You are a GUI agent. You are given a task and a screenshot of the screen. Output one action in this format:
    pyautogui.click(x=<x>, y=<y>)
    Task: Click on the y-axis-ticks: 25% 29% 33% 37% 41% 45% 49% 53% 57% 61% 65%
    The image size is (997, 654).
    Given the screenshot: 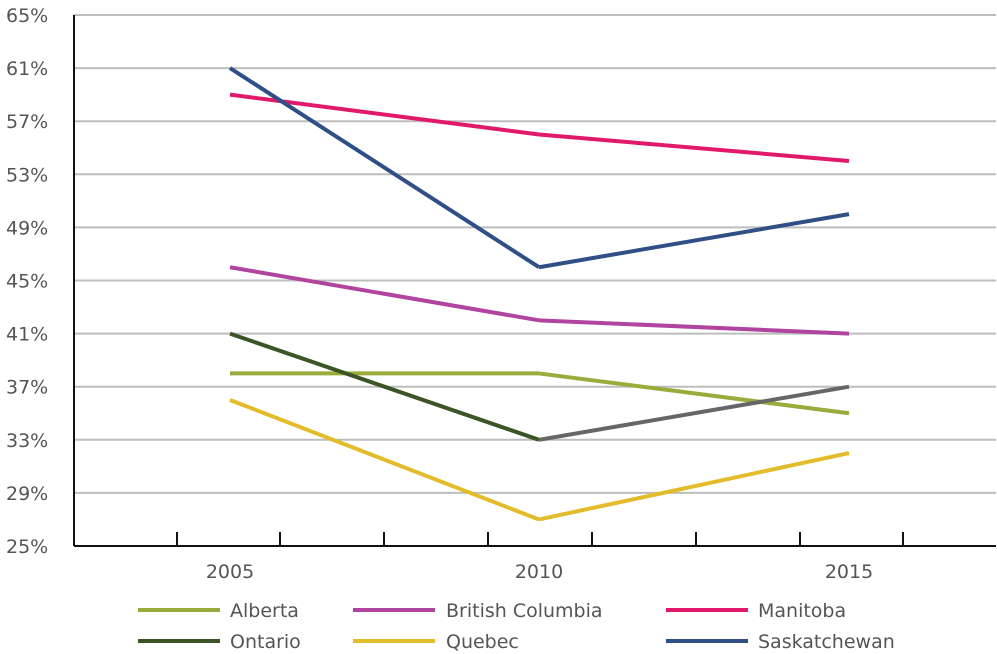 What is the action you would take?
    pyautogui.click(x=27, y=281)
    